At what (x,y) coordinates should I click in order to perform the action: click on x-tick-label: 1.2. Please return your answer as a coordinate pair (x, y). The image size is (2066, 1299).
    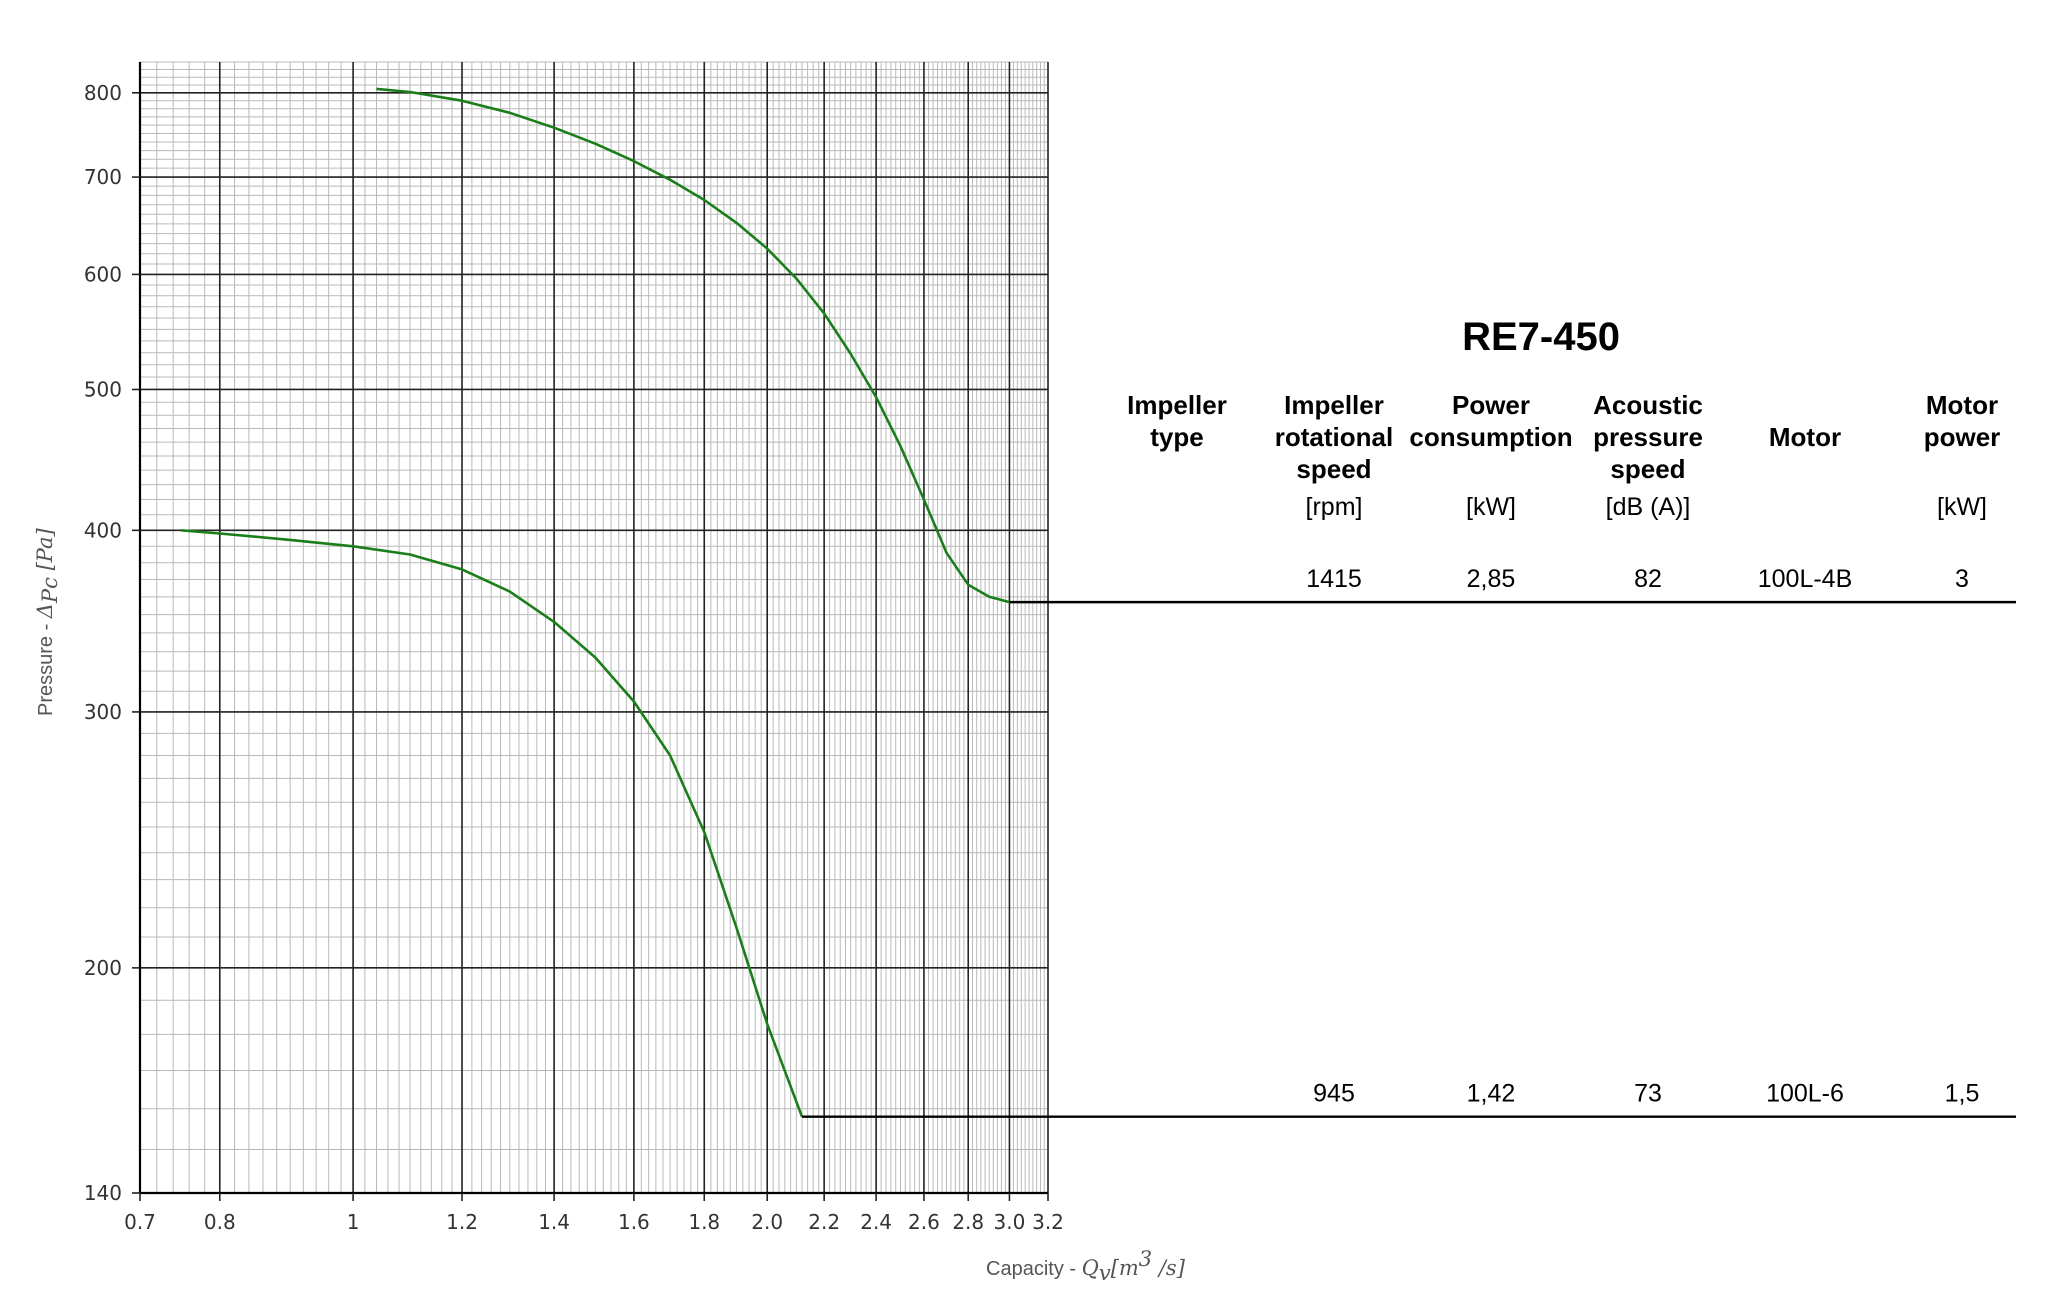
    Looking at the image, I should click on (462, 1222).